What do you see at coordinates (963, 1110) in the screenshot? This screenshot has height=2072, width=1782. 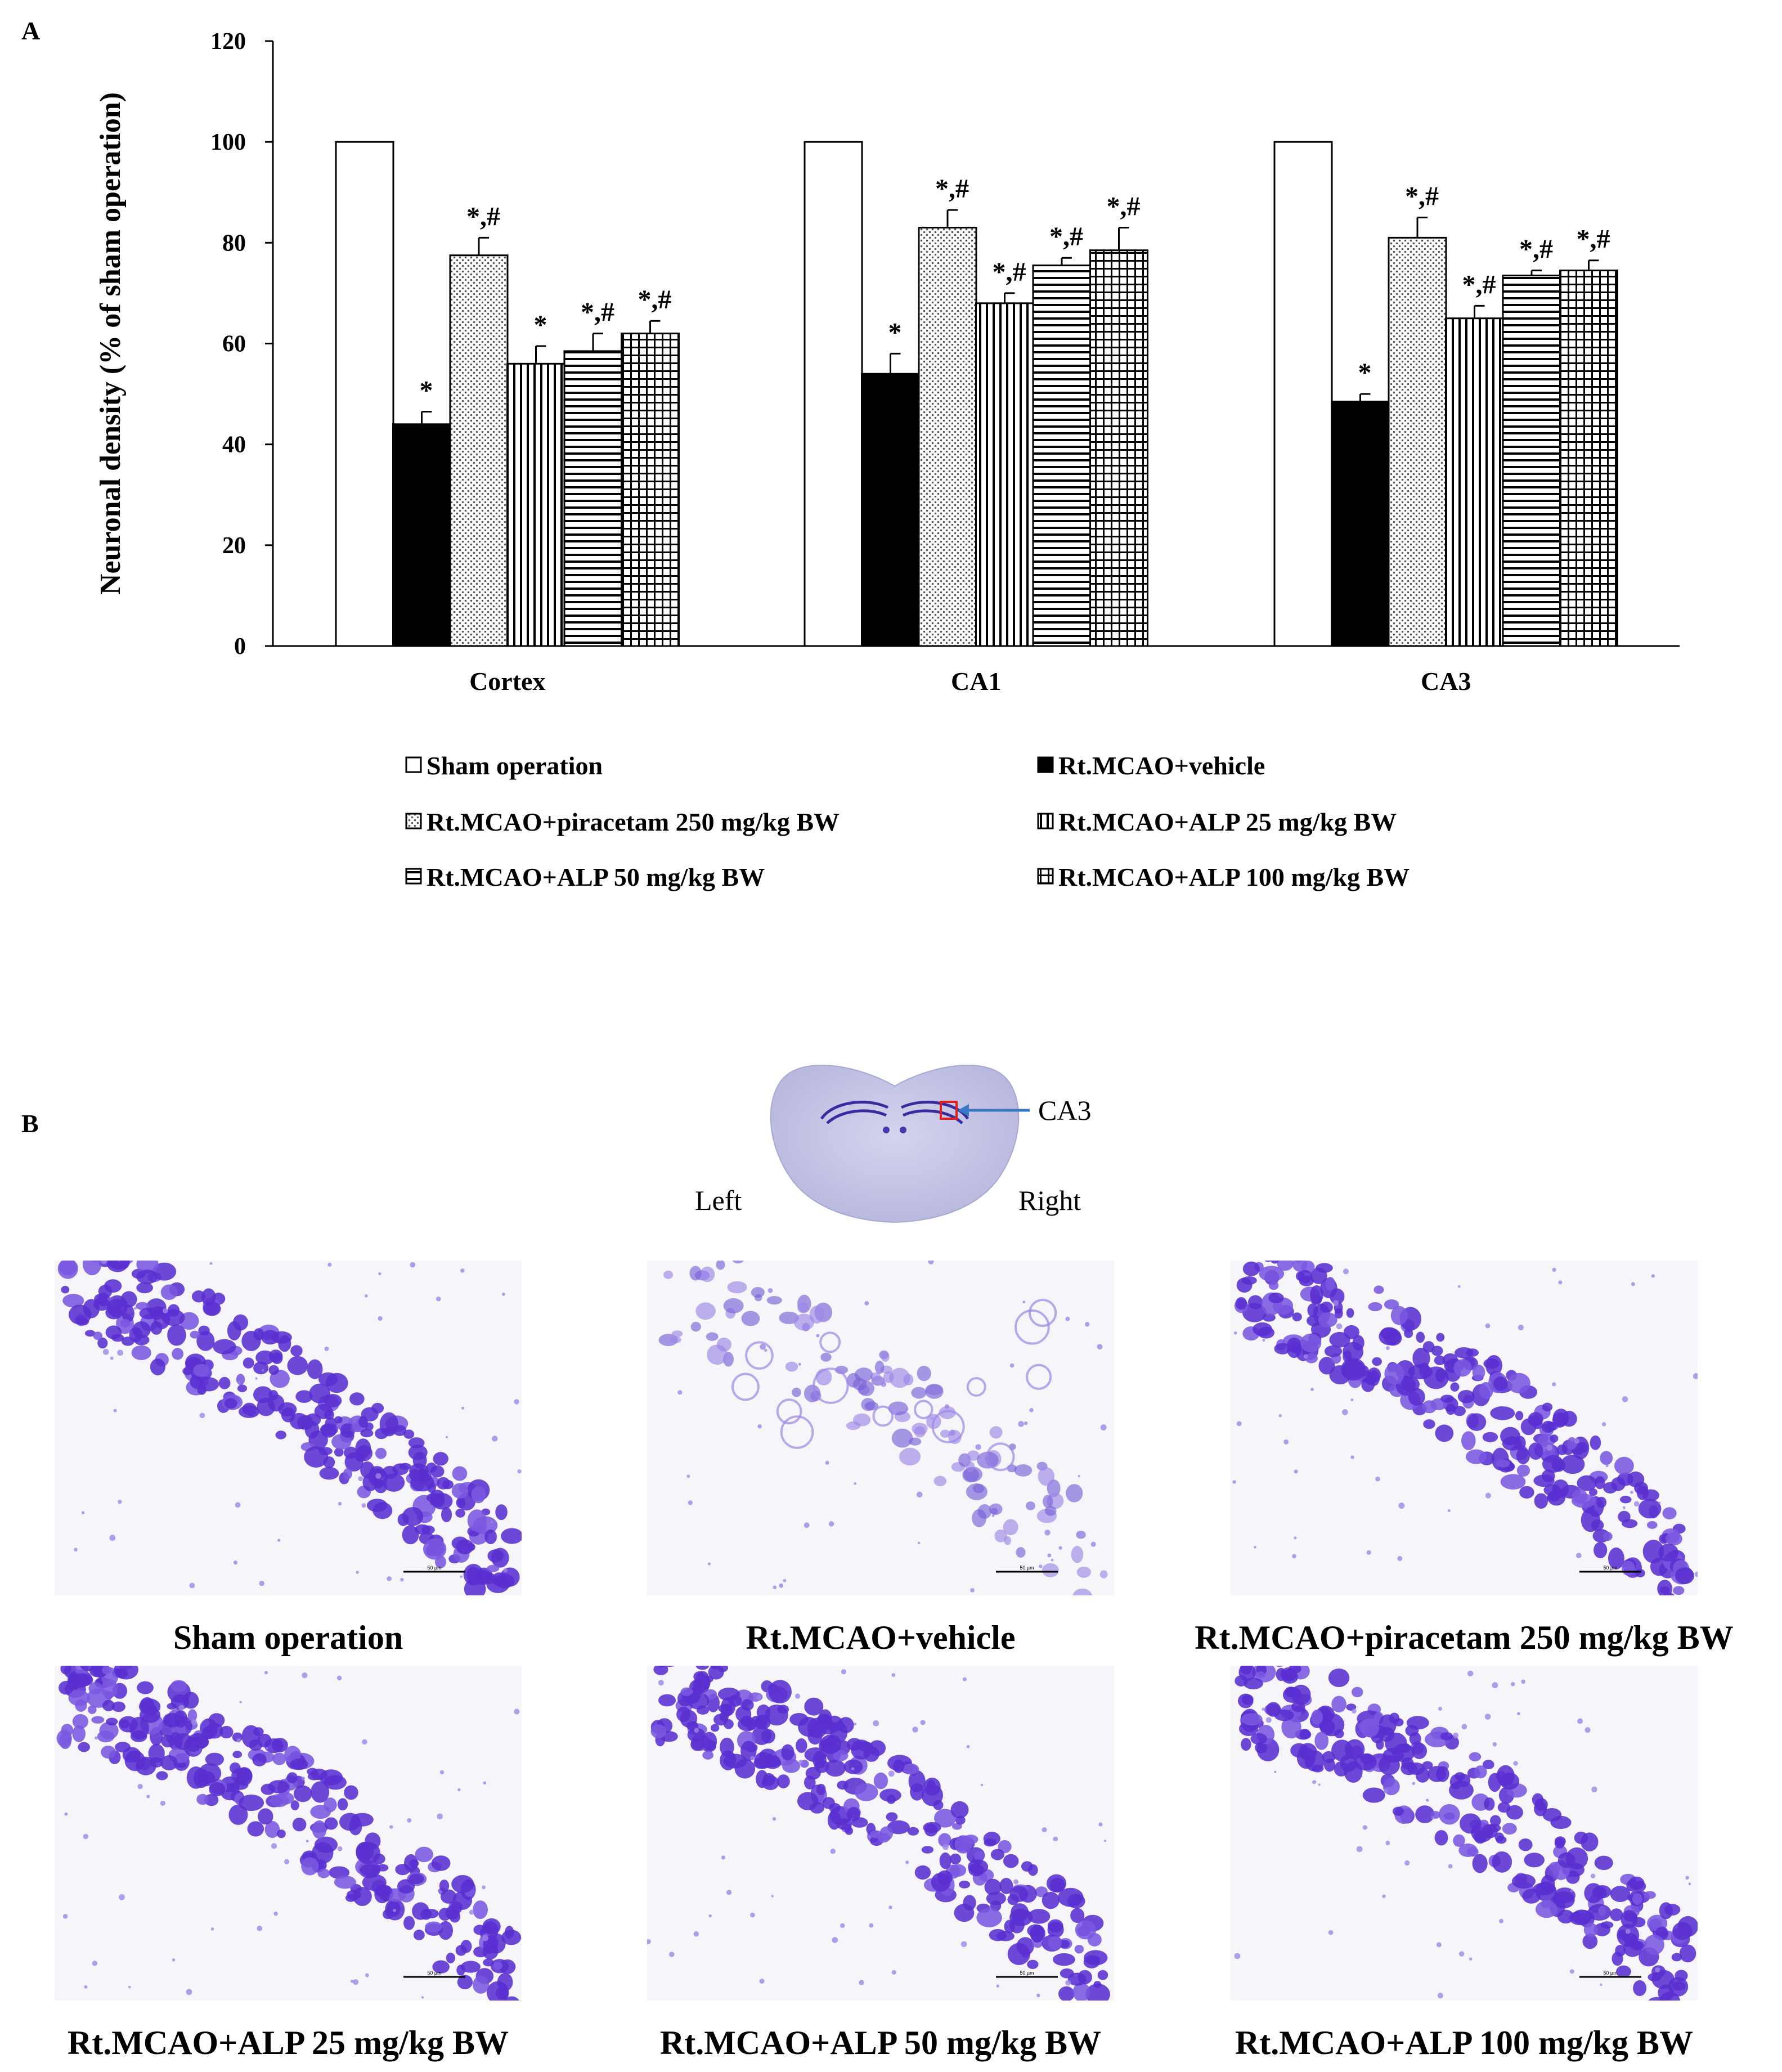 I see `ca3-arrow-head` at bounding box center [963, 1110].